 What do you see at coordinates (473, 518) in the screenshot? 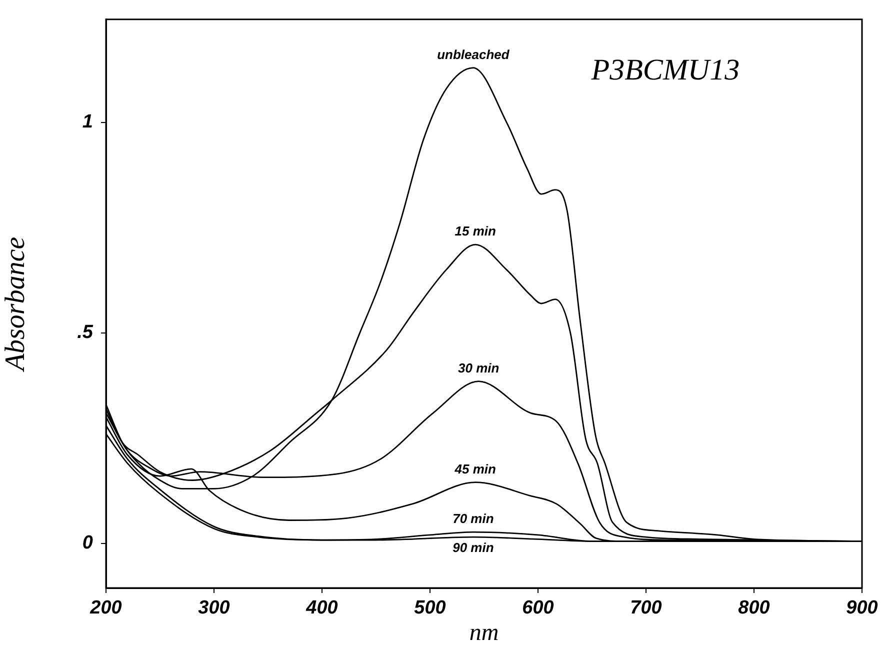
I see `series-label: 70 min` at bounding box center [473, 518].